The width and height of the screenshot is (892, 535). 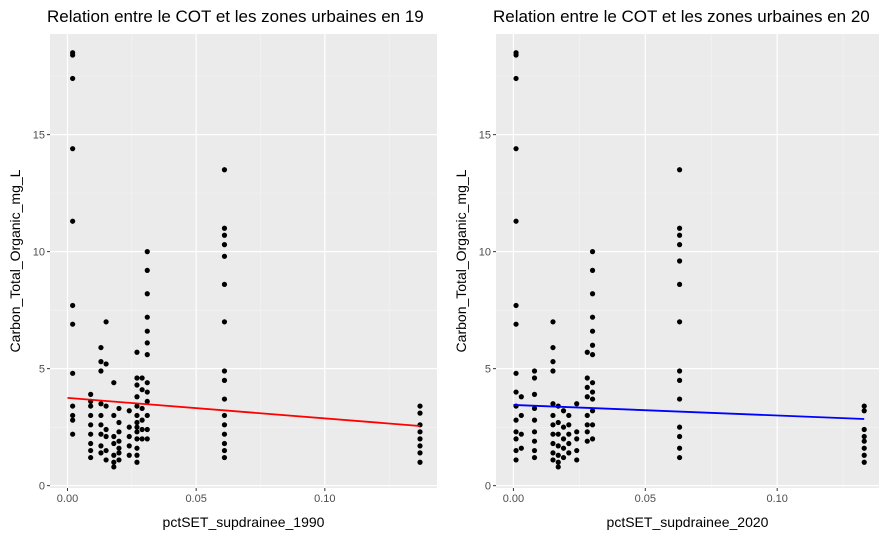 I want to click on y-tick-label: 10, so click(x=39, y=253).